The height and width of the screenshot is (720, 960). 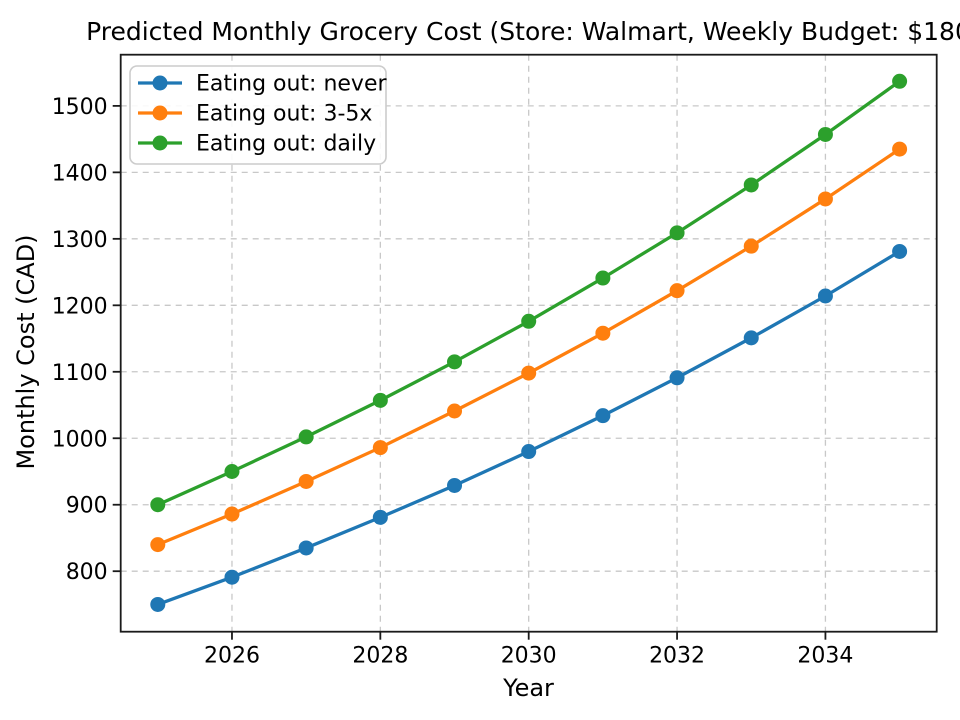 What do you see at coordinates (291, 84) in the screenshot?
I see `legend-label: Eating out: never` at bounding box center [291, 84].